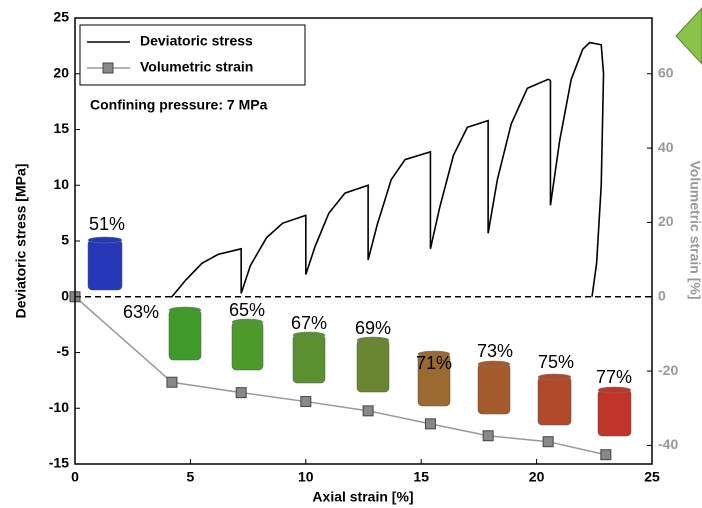  Describe the element at coordinates (666, 147) in the screenshot. I see `y2-tick-label: 40` at that location.